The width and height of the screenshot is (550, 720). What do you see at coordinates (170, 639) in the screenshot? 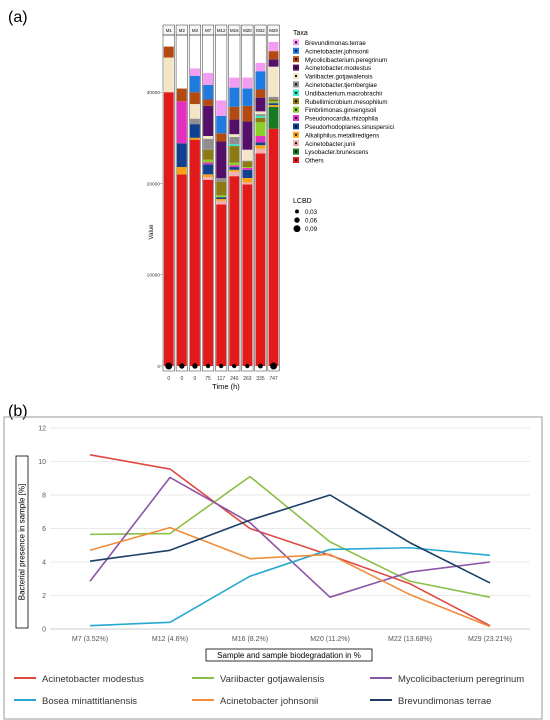
I see `panel-b-x-tick-label: M12 (4.6%)` at bounding box center [170, 639].